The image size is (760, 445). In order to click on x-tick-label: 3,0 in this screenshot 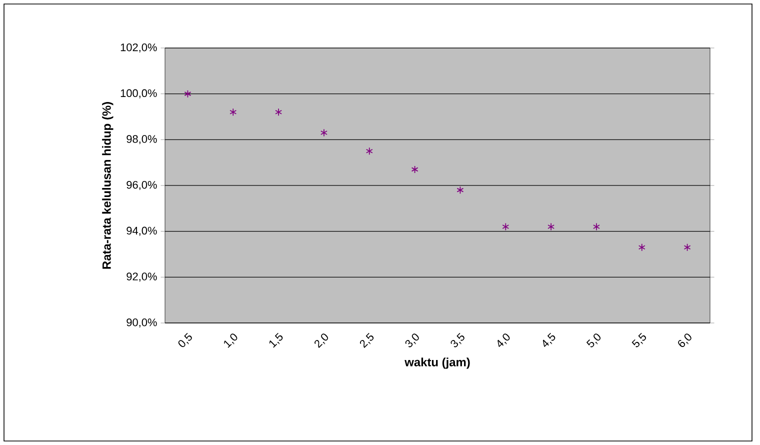, I will do `click(412, 341)`.